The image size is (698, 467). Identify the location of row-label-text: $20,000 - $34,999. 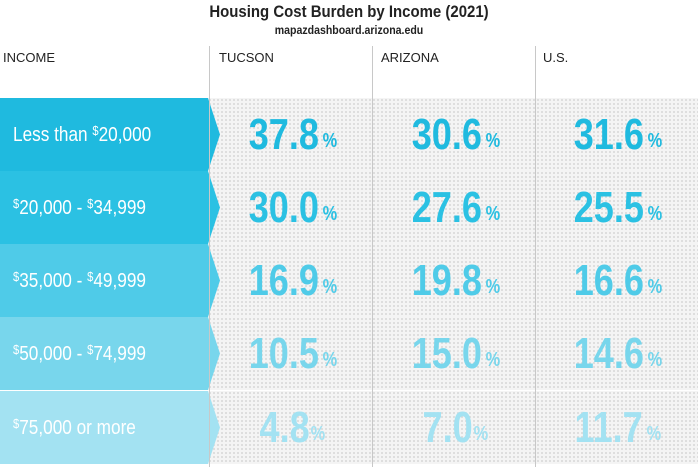
(79, 207).